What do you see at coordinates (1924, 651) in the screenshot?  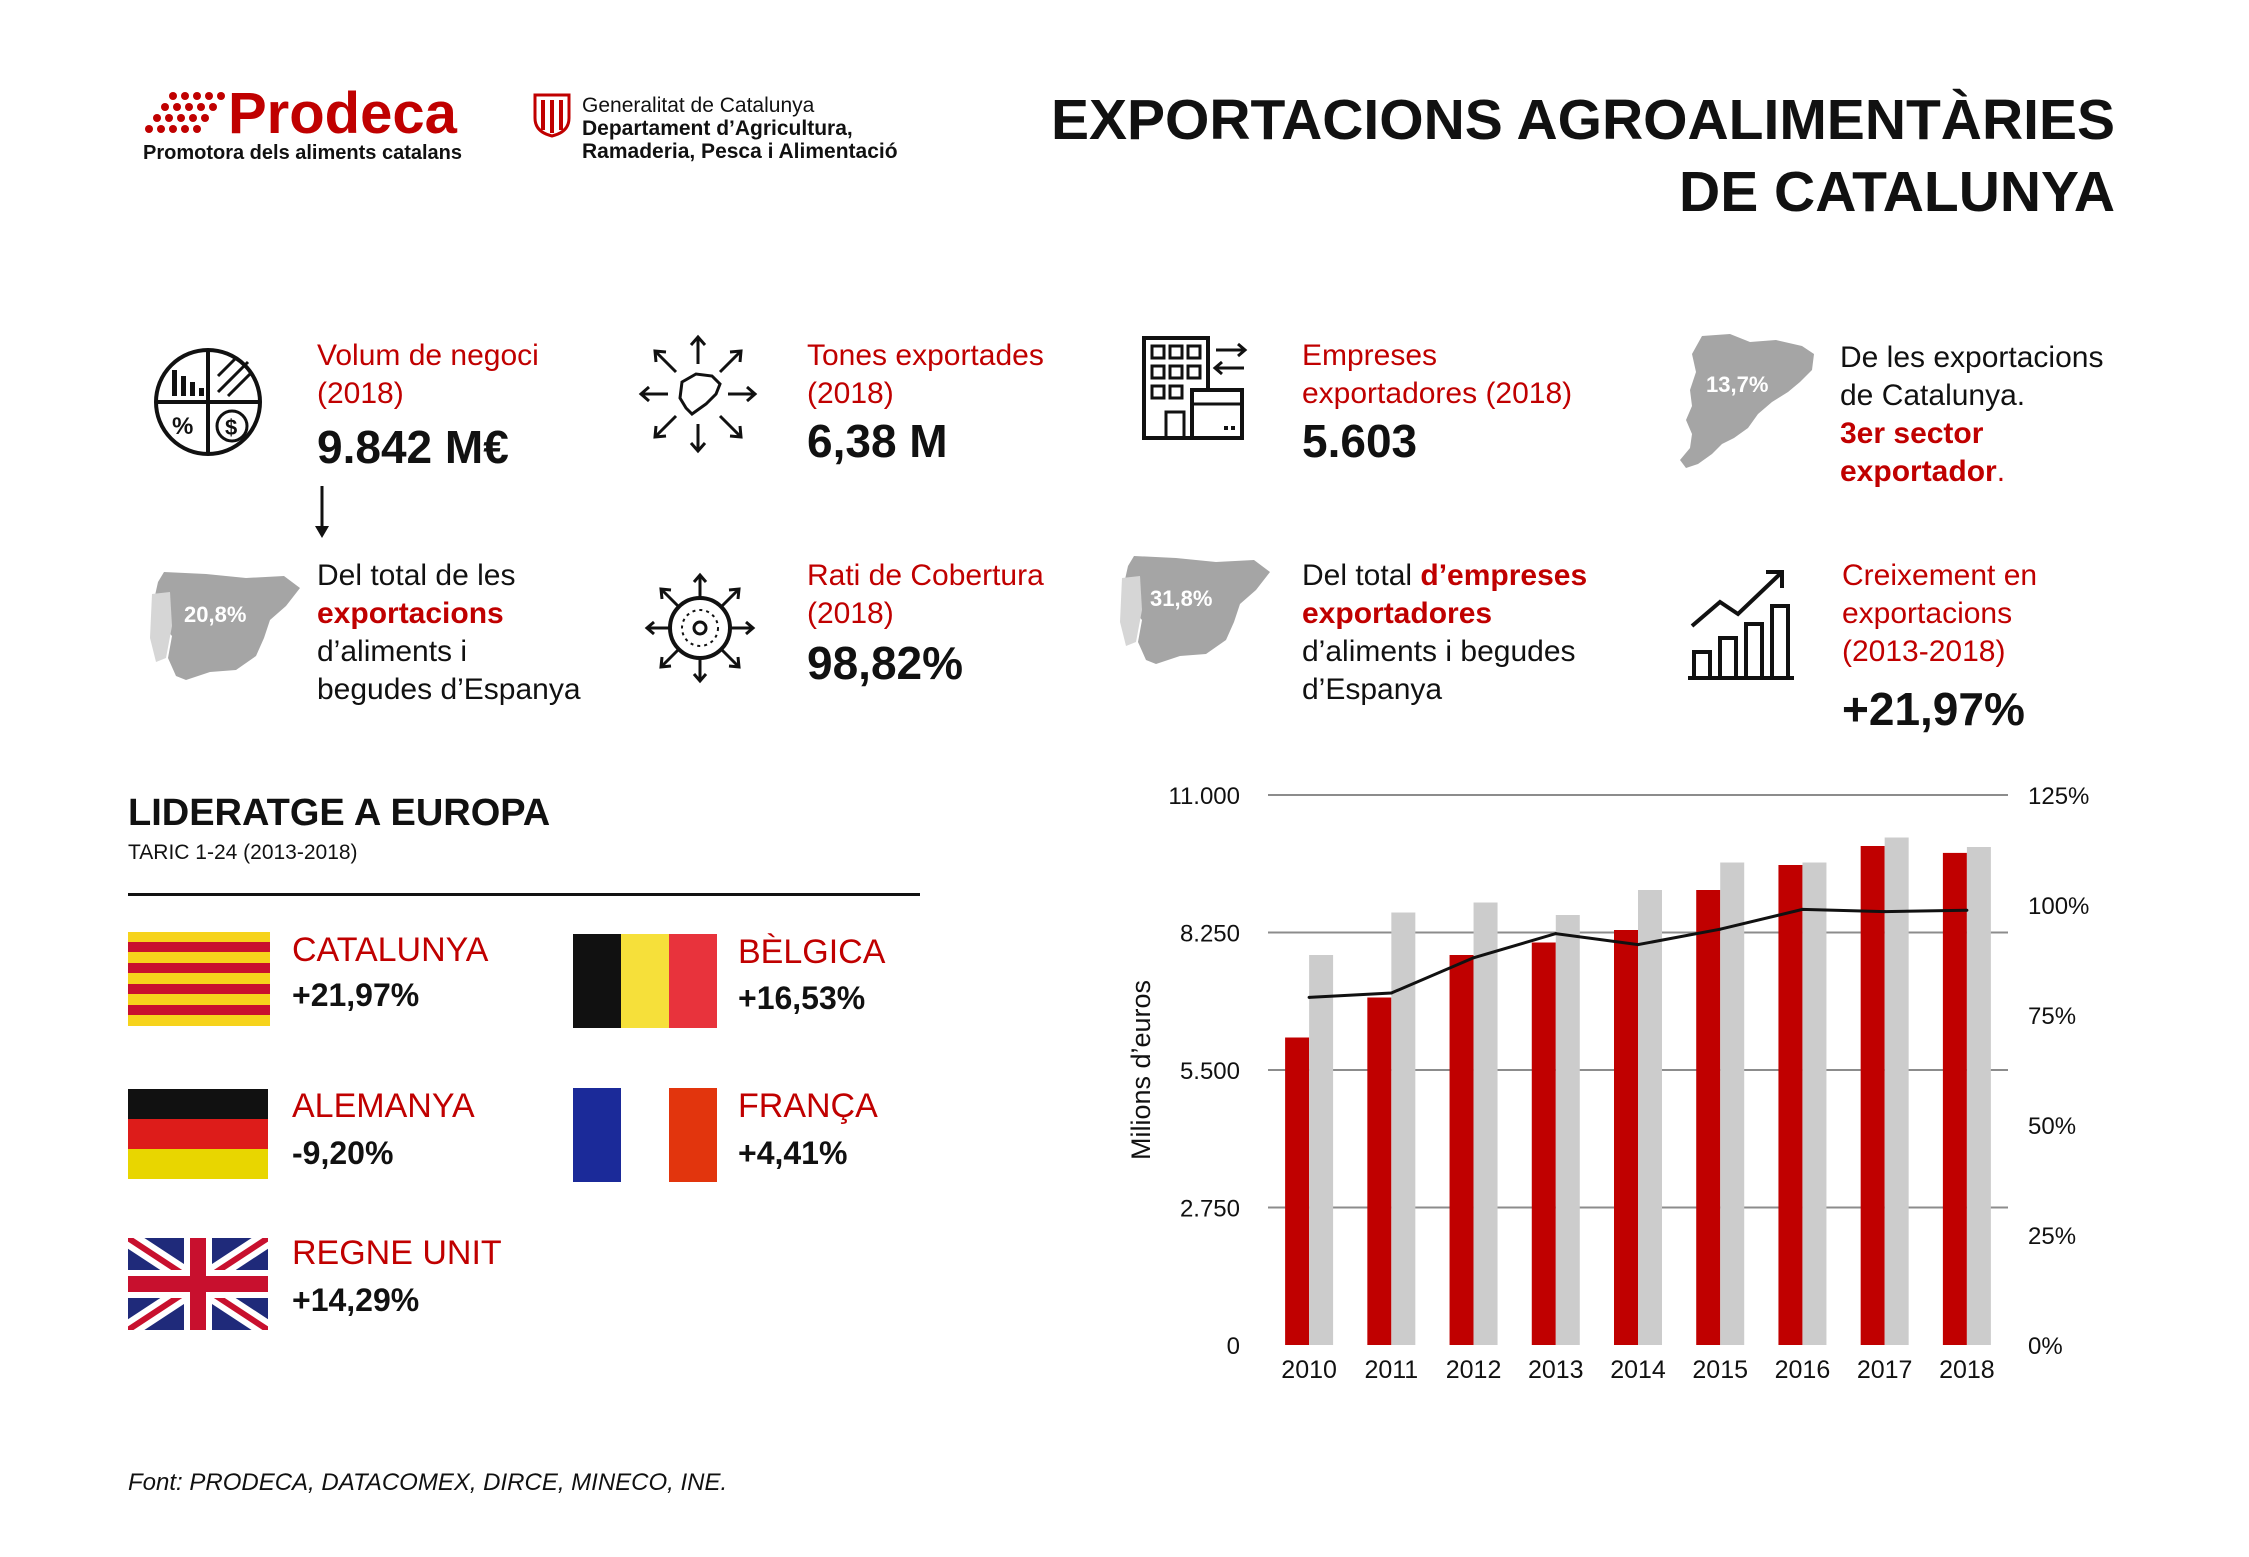 I see `creixement-label-line3: (2013-2018)` at bounding box center [1924, 651].